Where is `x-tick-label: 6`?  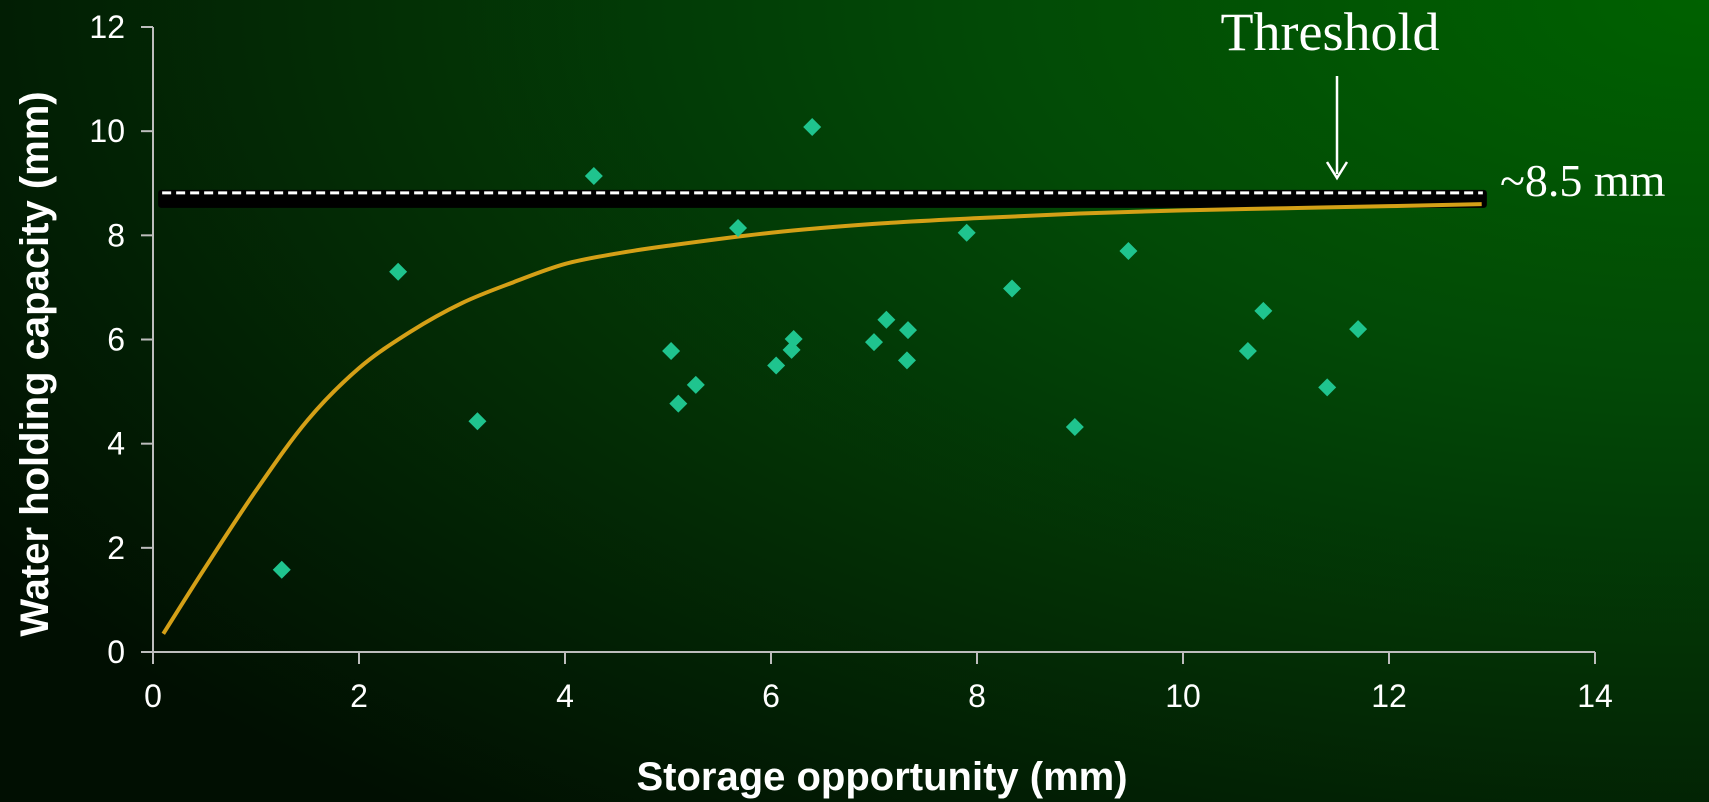 x-tick-label: 6 is located at coordinates (771, 696).